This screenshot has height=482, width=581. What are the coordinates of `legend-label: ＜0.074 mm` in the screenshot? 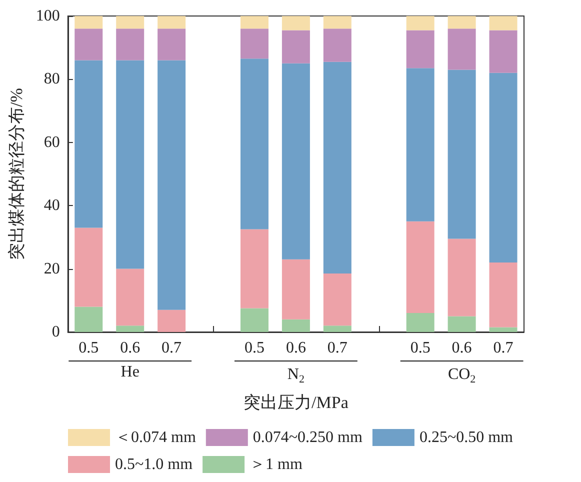 It's located at (155, 437).